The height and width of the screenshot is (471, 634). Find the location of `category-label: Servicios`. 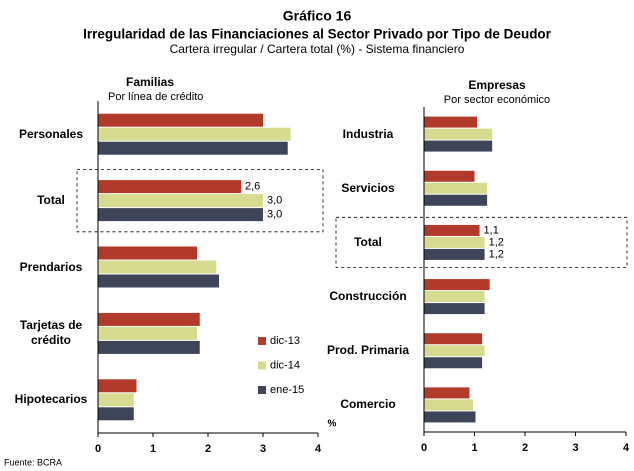

category-label: Servicios is located at coordinates (368, 187).